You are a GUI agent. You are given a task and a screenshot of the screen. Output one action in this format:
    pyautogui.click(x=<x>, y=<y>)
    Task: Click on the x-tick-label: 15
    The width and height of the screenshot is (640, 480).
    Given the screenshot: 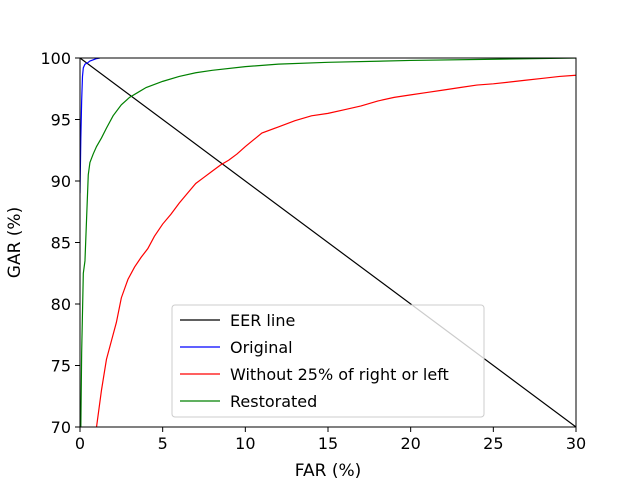 What is the action you would take?
    pyautogui.click(x=328, y=443)
    